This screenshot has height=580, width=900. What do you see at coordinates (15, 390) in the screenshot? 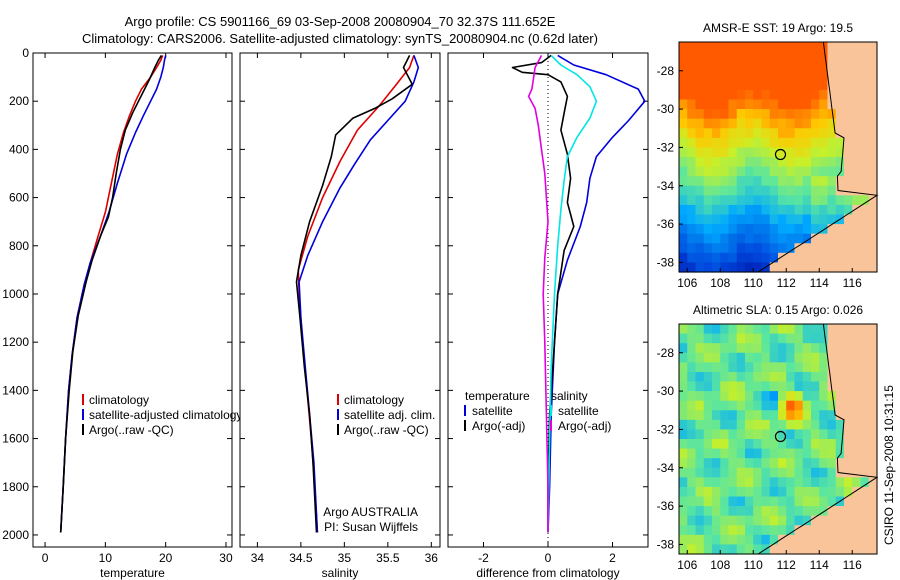
I see `y-tick-label: 1400` at bounding box center [15, 390].